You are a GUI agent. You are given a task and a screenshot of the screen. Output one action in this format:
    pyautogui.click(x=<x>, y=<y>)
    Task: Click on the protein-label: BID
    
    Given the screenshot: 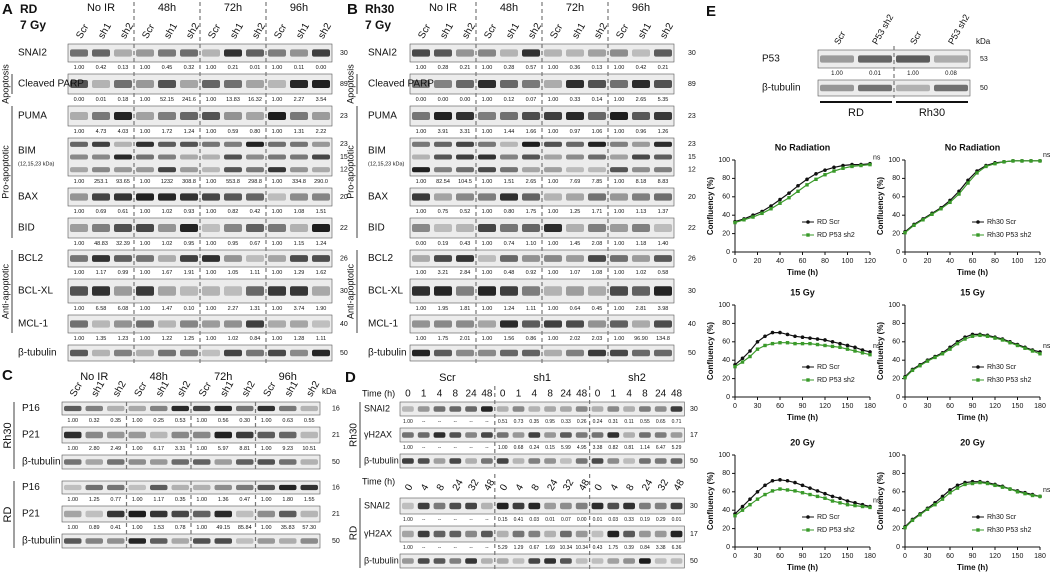 What is the action you would take?
    pyautogui.click(x=376, y=228)
    